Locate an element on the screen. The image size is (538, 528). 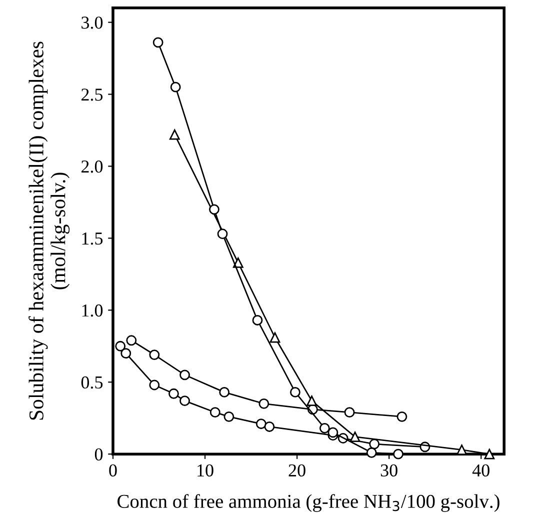
x-tick-label: 20 is located at coordinates (297, 470).